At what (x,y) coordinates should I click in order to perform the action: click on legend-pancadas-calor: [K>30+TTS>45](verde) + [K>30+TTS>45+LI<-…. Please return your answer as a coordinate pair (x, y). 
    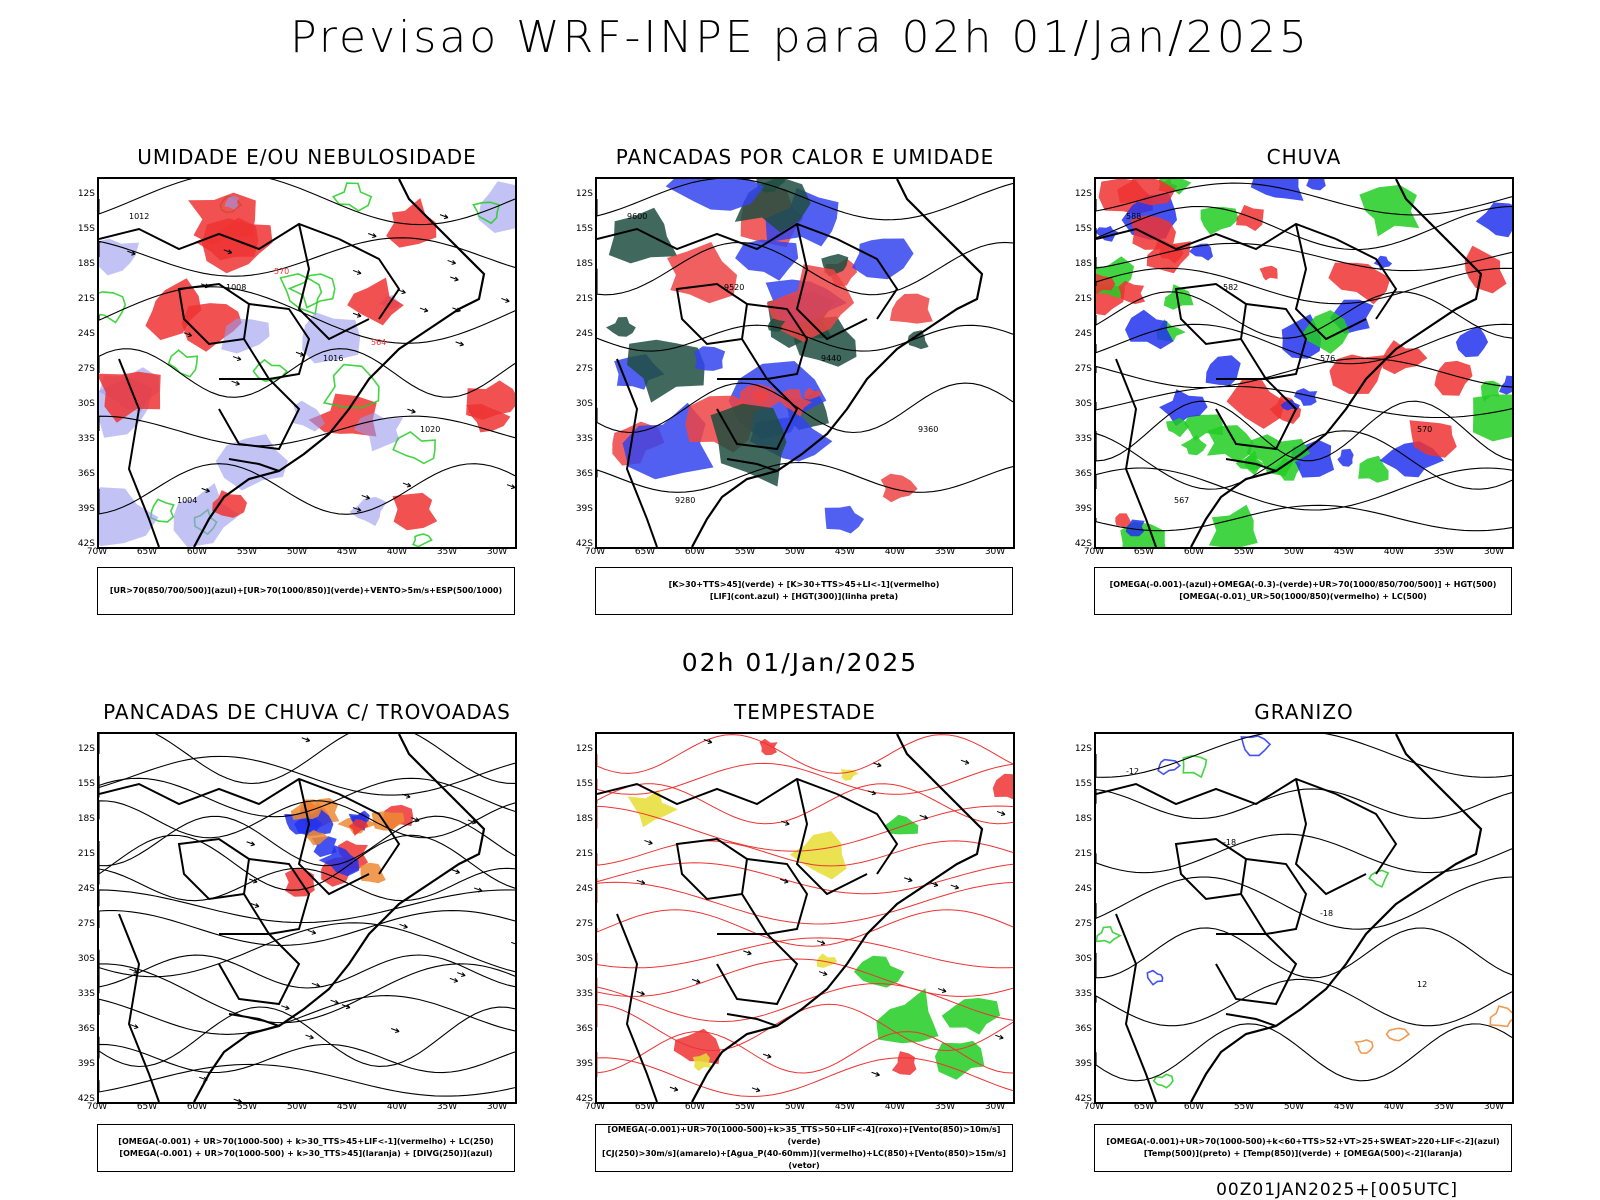
    Looking at the image, I should click on (804, 591).